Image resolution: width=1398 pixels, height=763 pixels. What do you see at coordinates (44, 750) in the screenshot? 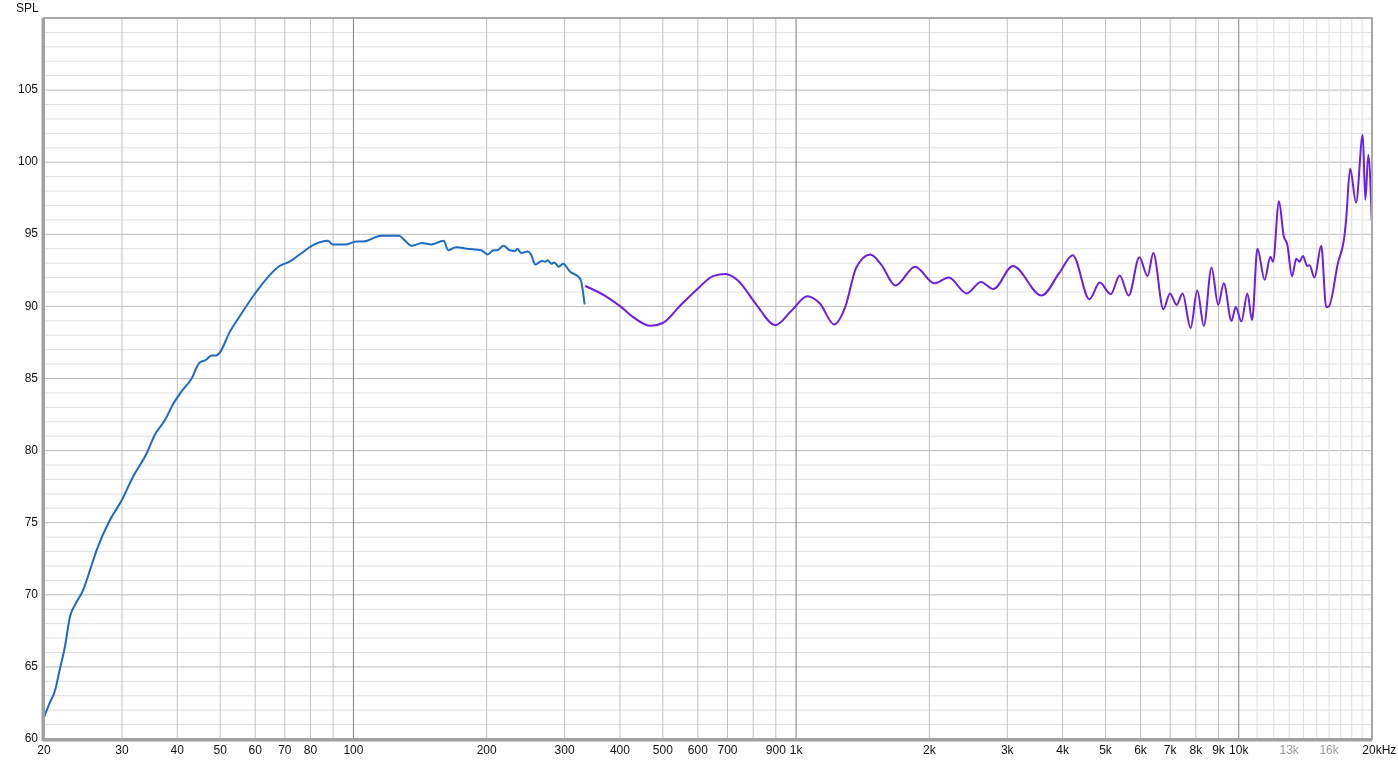
I see `x-tick-label: 20` at bounding box center [44, 750].